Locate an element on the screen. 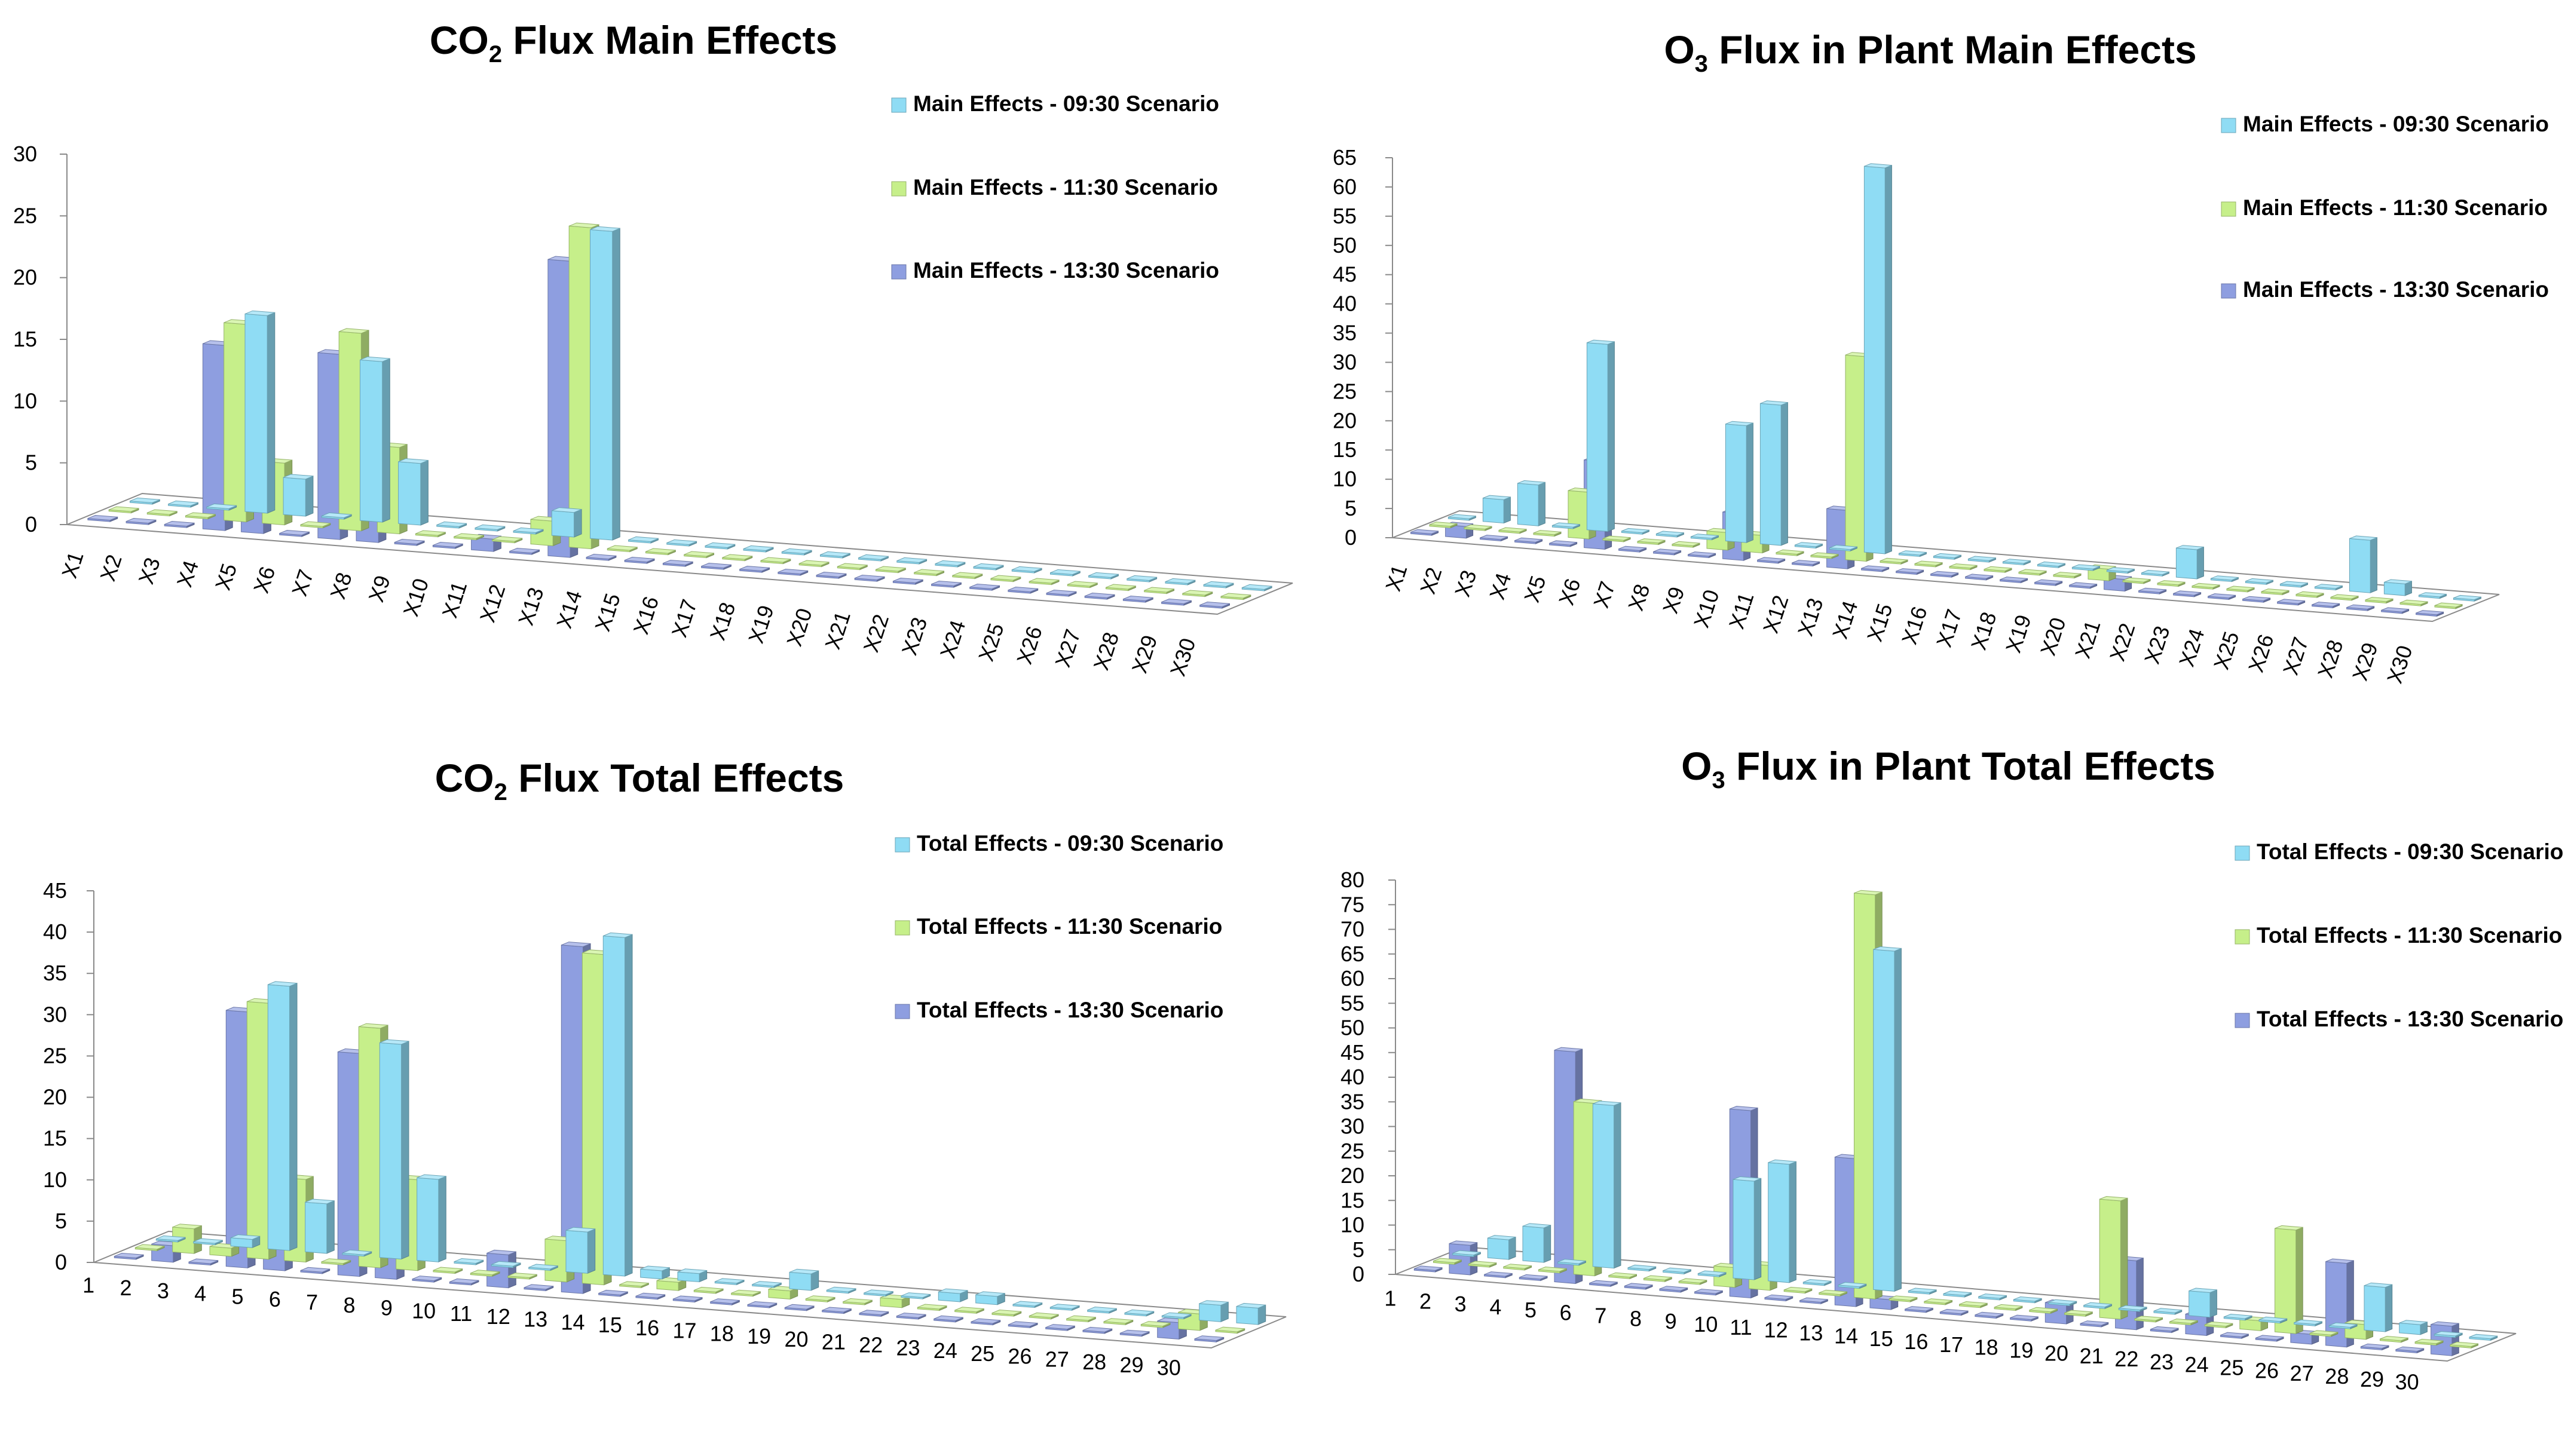 The width and height of the screenshot is (2571, 1456). bar-s1330-X11 is located at coordinates (1772, 560).